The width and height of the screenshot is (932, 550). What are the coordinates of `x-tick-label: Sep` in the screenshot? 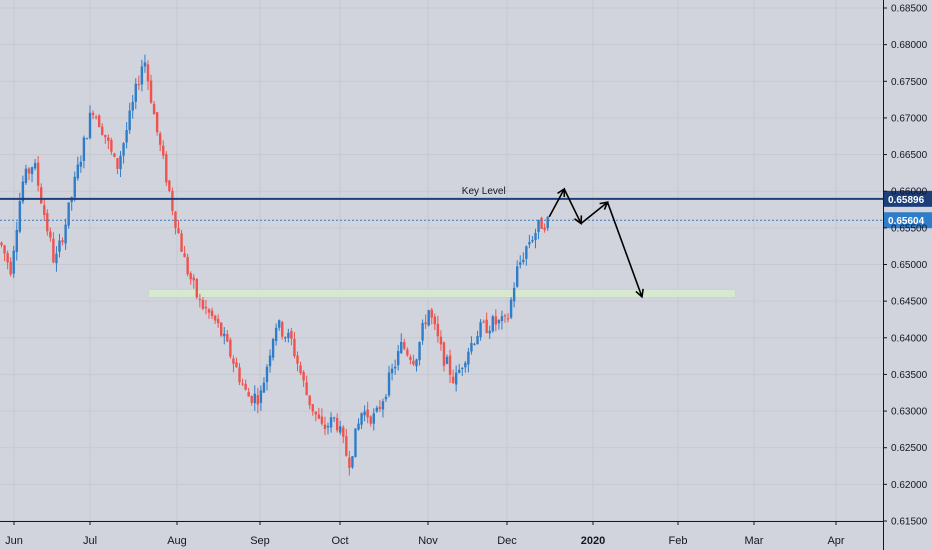 It's located at (260, 541).